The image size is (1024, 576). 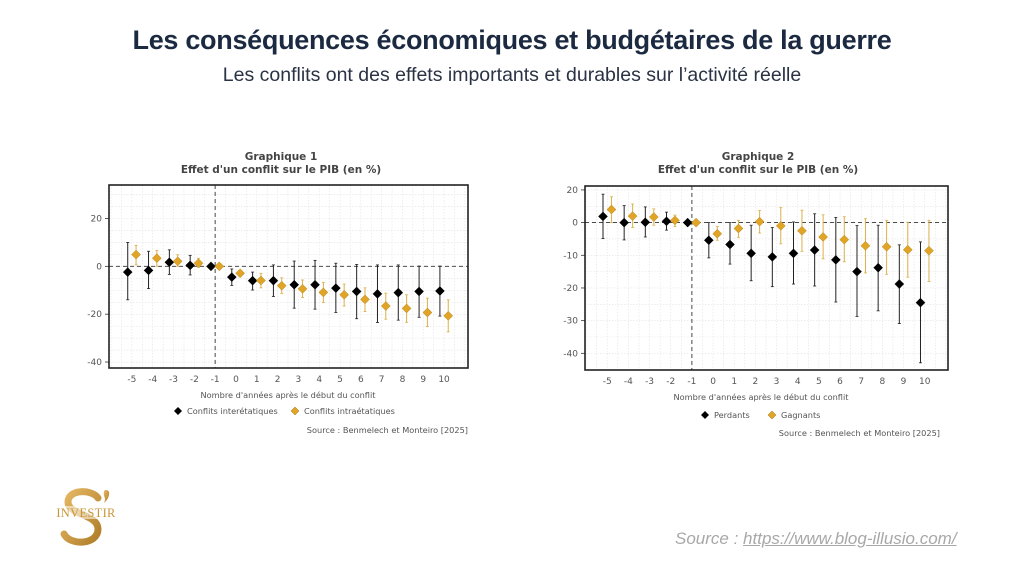 What do you see at coordinates (86, 513) in the screenshot?
I see `svg-text: INVESTIR` at bounding box center [86, 513].